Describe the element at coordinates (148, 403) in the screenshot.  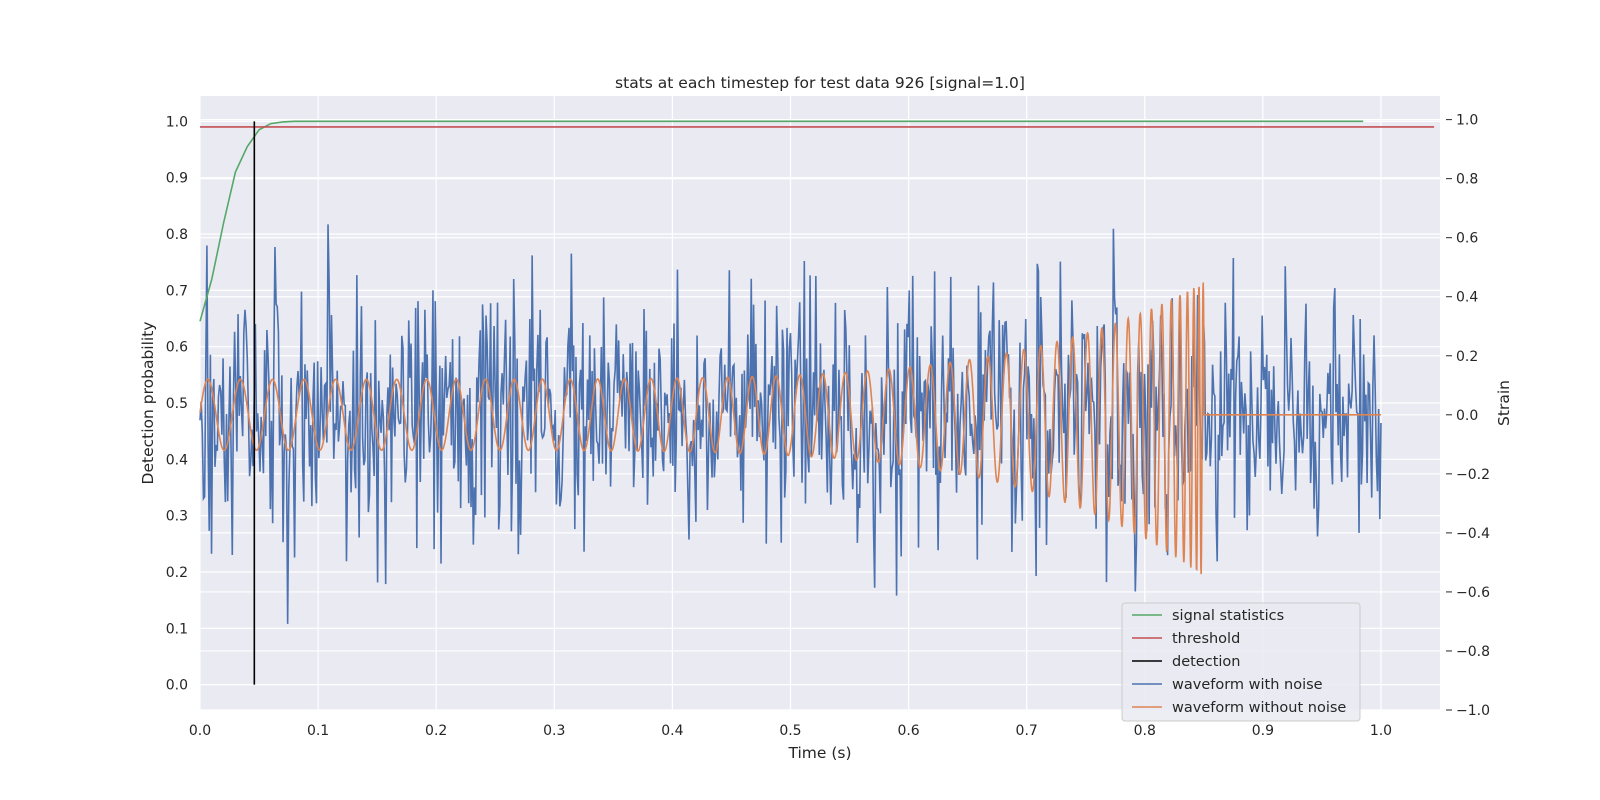
I see `y-axis-left-label: Detection probability` at that location.